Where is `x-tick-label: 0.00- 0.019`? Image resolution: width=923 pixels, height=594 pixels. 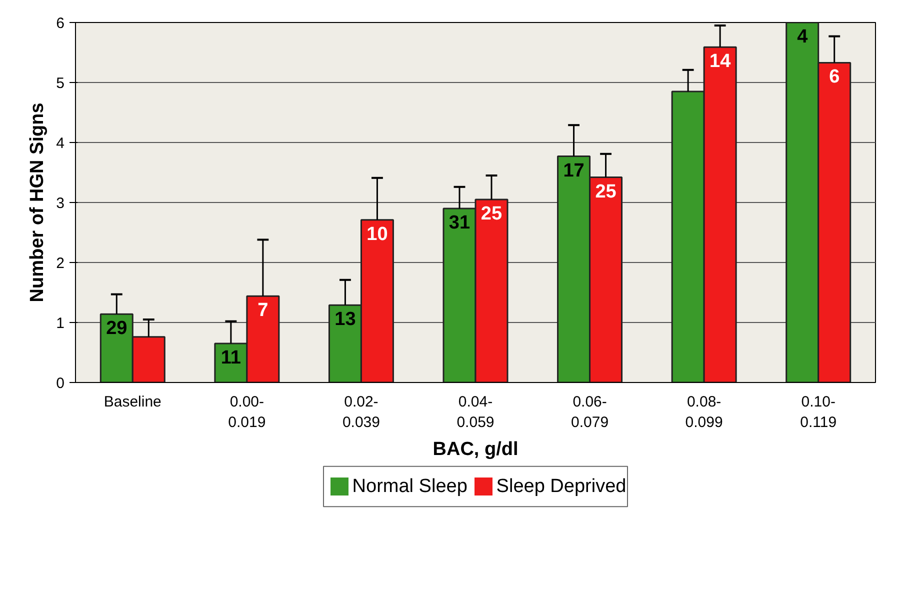
x-tick-label: 0.00- 0.019 is located at coordinates (247, 412).